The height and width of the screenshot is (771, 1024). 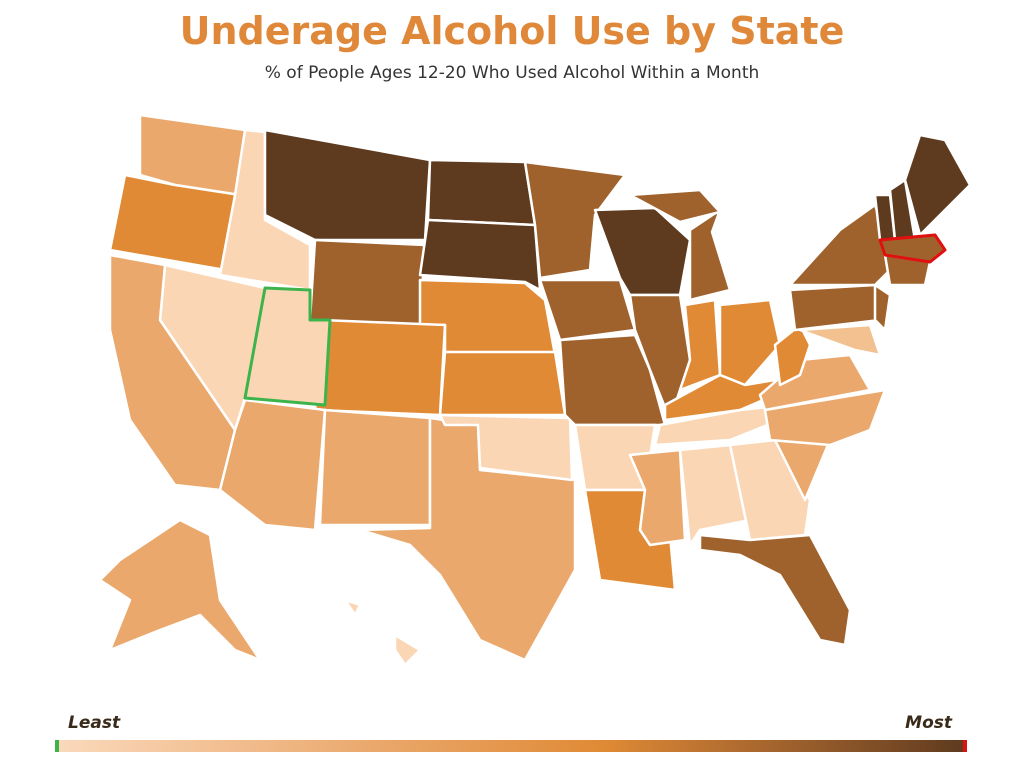 What do you see at coordinates (965, 746) in the screenshot?
I see `legend-max-cap` at bounding box center [965, 746].